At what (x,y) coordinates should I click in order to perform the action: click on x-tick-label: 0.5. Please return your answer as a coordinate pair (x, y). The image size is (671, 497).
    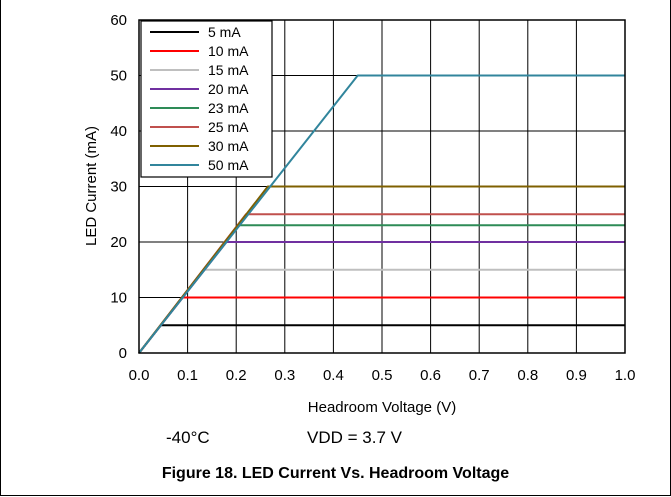
    Looking at the image, I should click on (382, 375).